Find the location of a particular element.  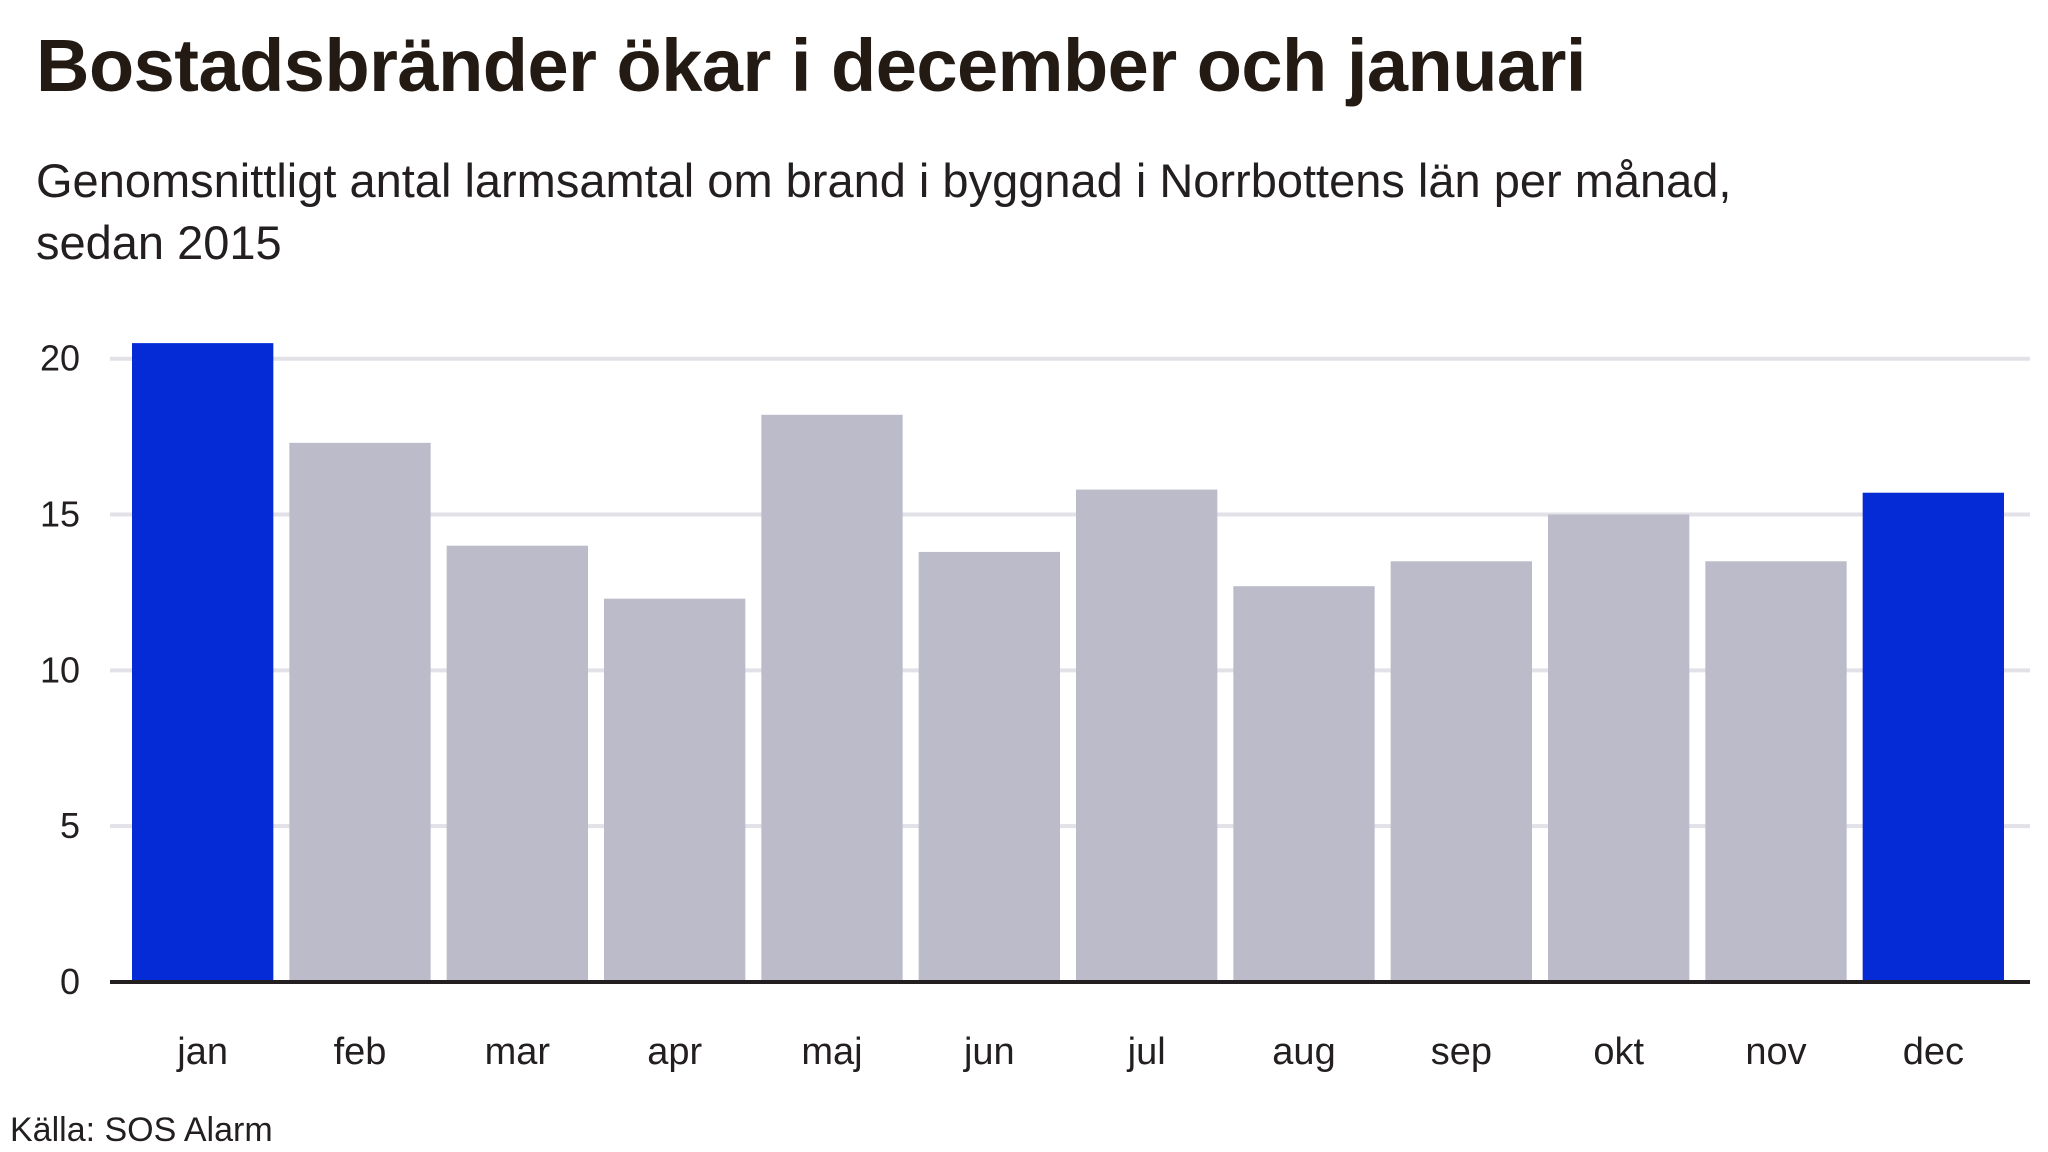

y-tick-label: 0 is located at coordinates (70, 981).